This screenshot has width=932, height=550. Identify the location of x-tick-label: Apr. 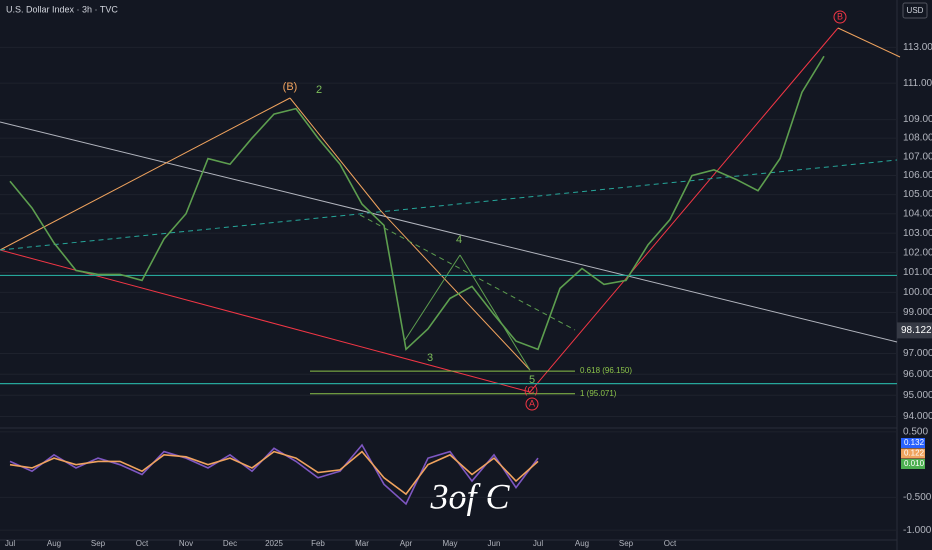
(406, 543).